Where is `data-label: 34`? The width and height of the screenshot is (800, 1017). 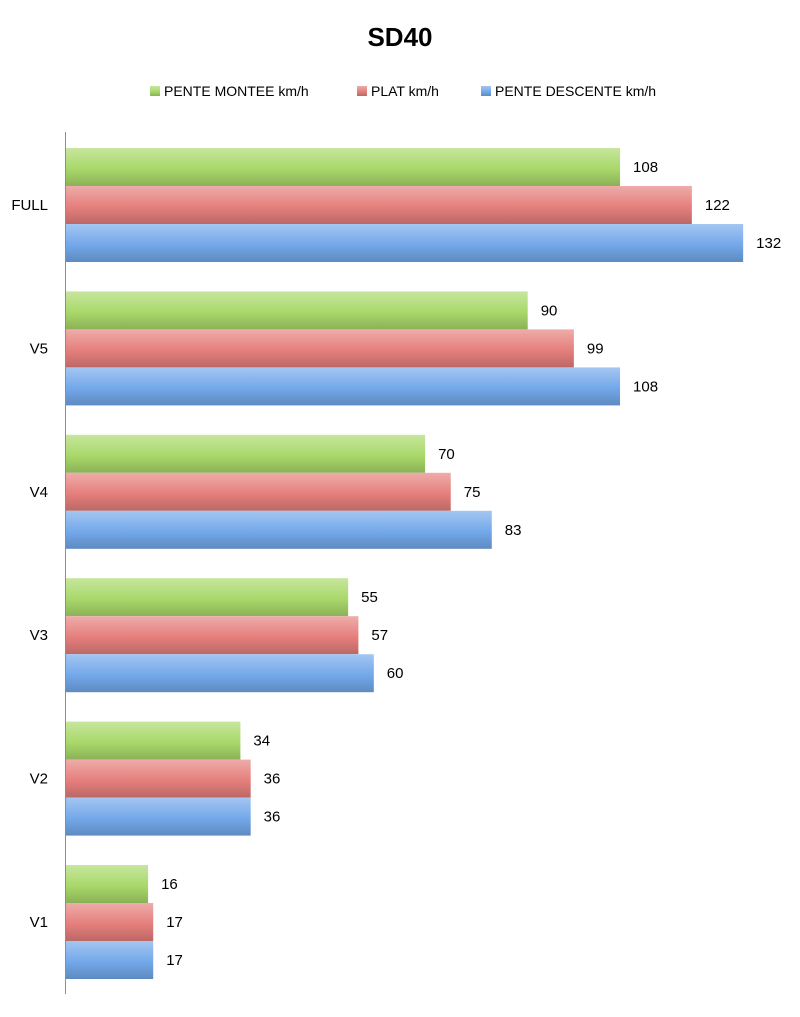 data-label: 34 is located at coordinates (261, 741).